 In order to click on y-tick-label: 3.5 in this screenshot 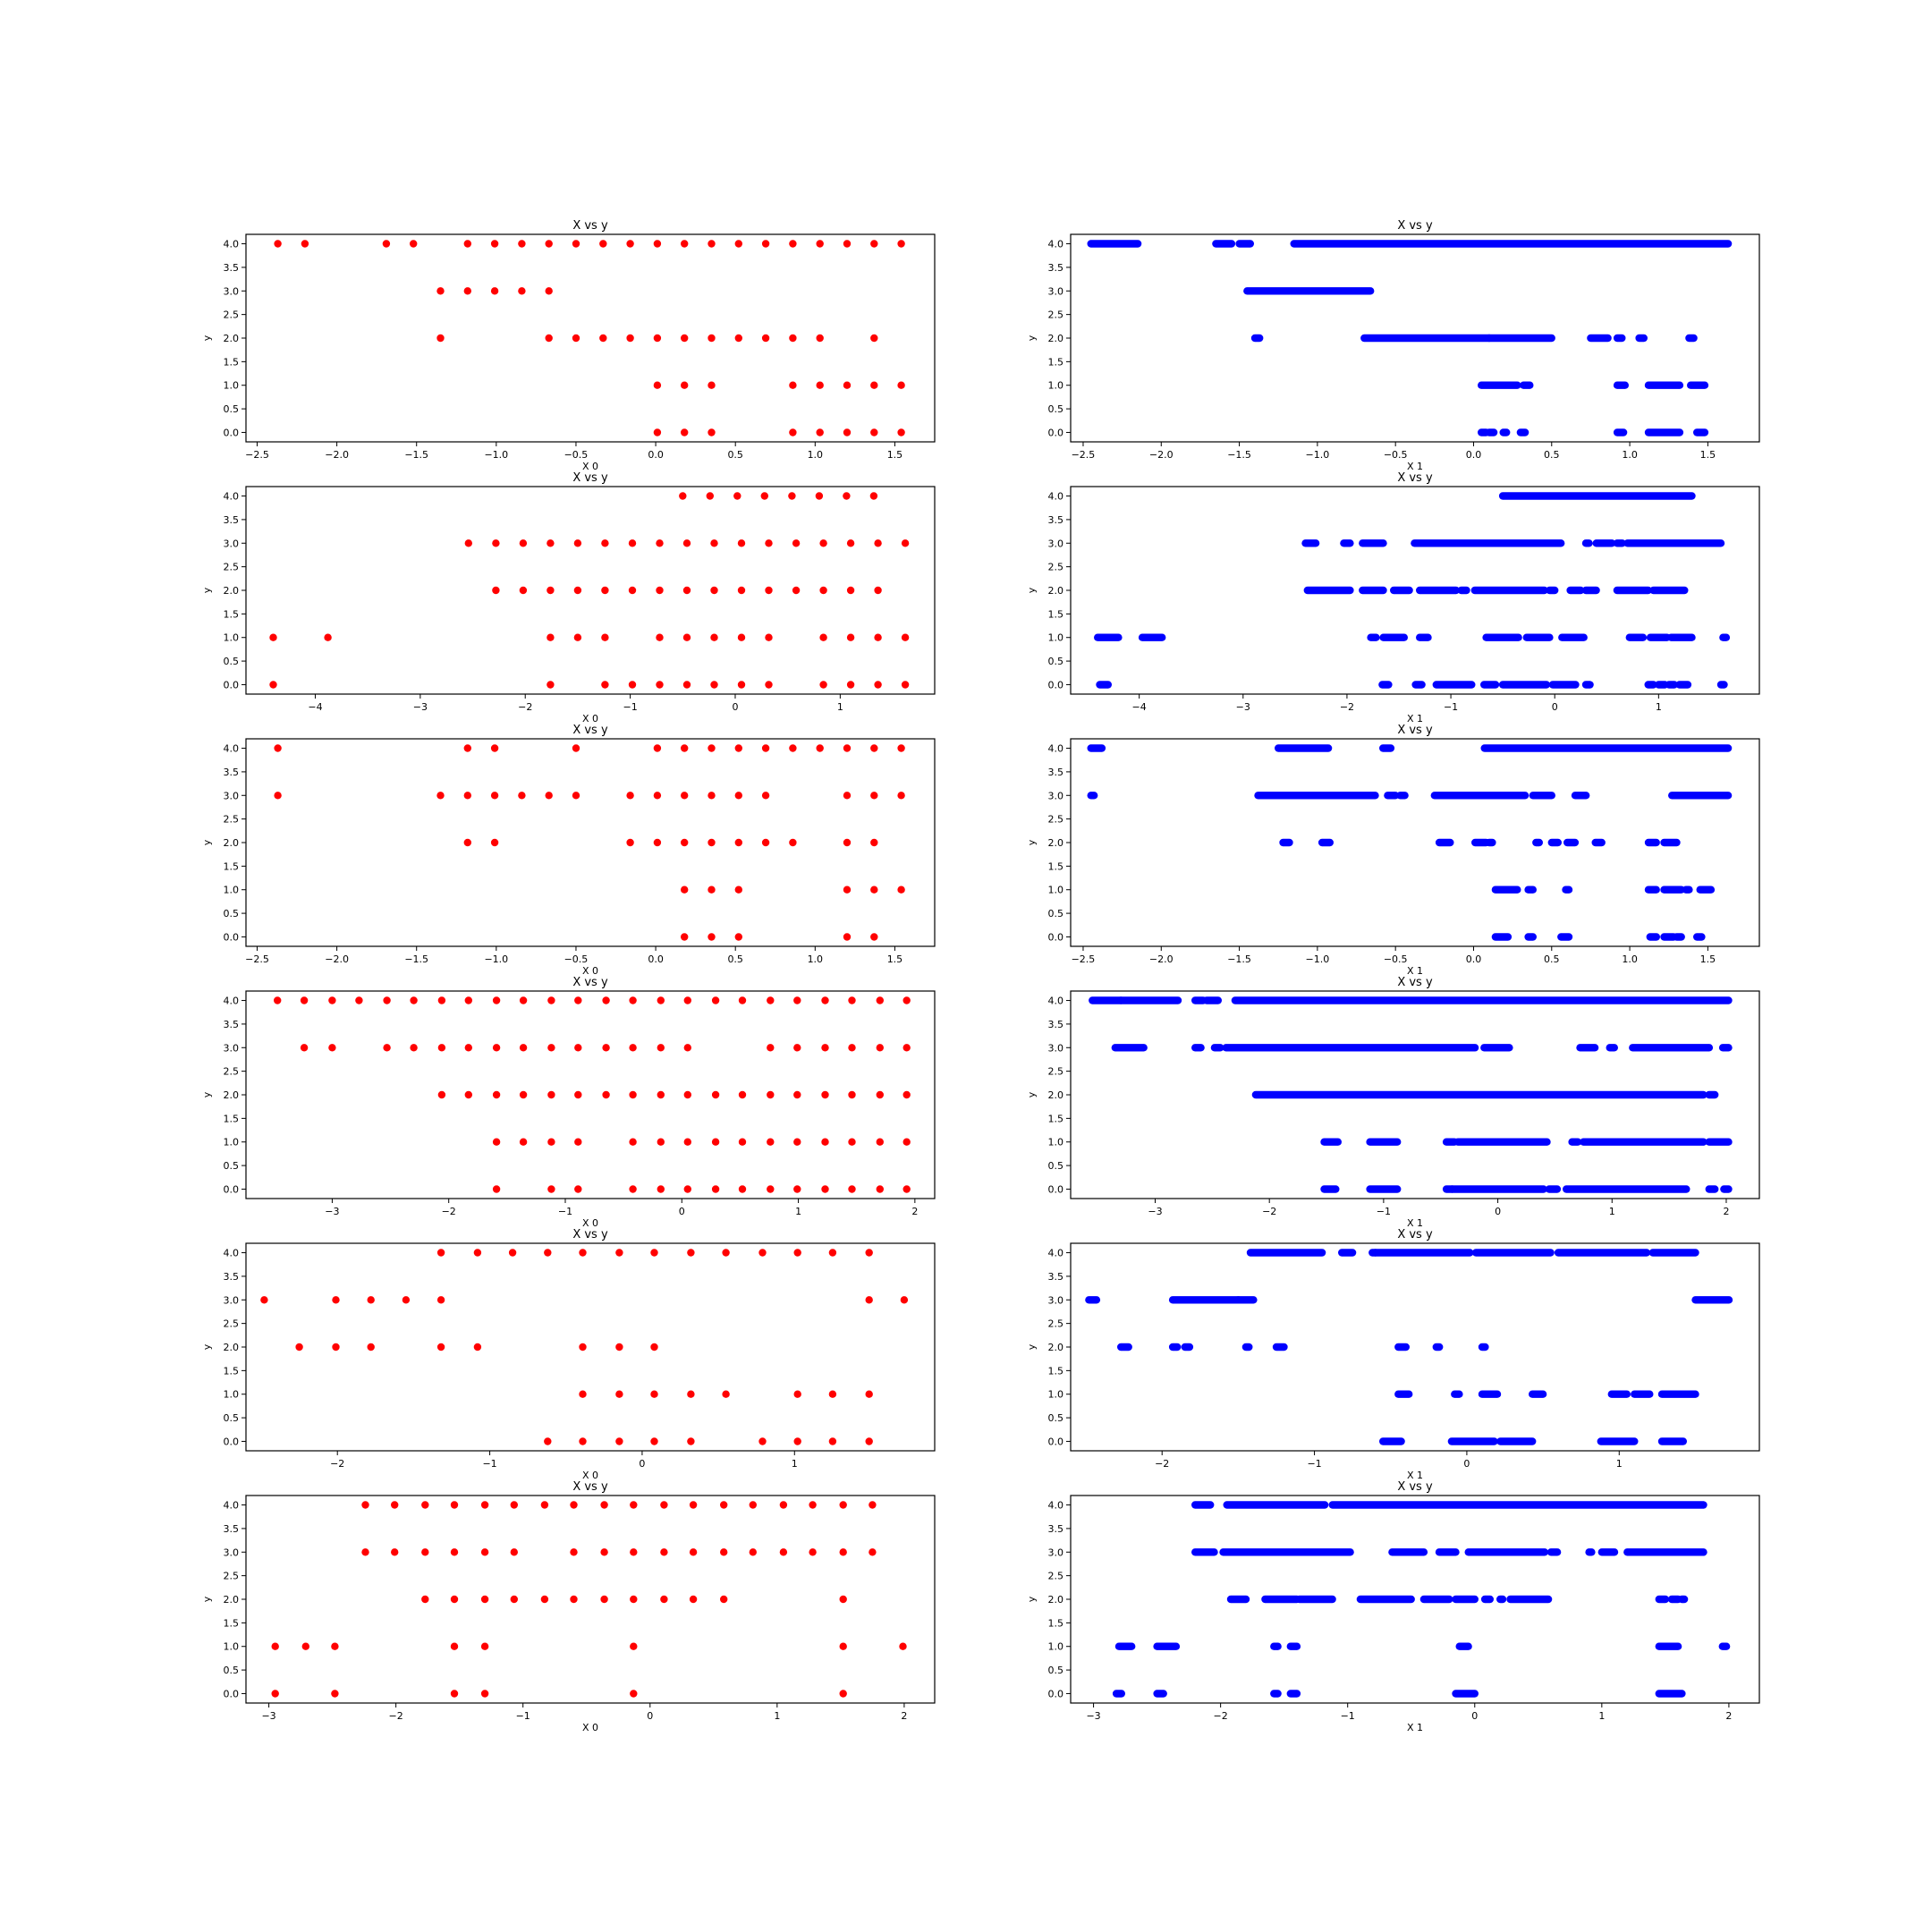, I will do `click(232, 1024)`.